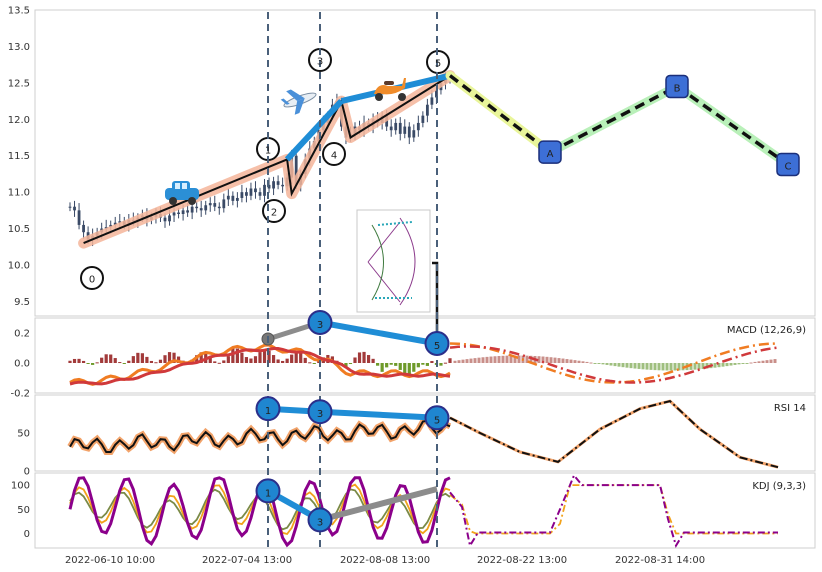  What do you see at coordinates (19, 47) in the screenshot?
I see `main-ytick-label: 13.0` at bounding box center [19, 47].